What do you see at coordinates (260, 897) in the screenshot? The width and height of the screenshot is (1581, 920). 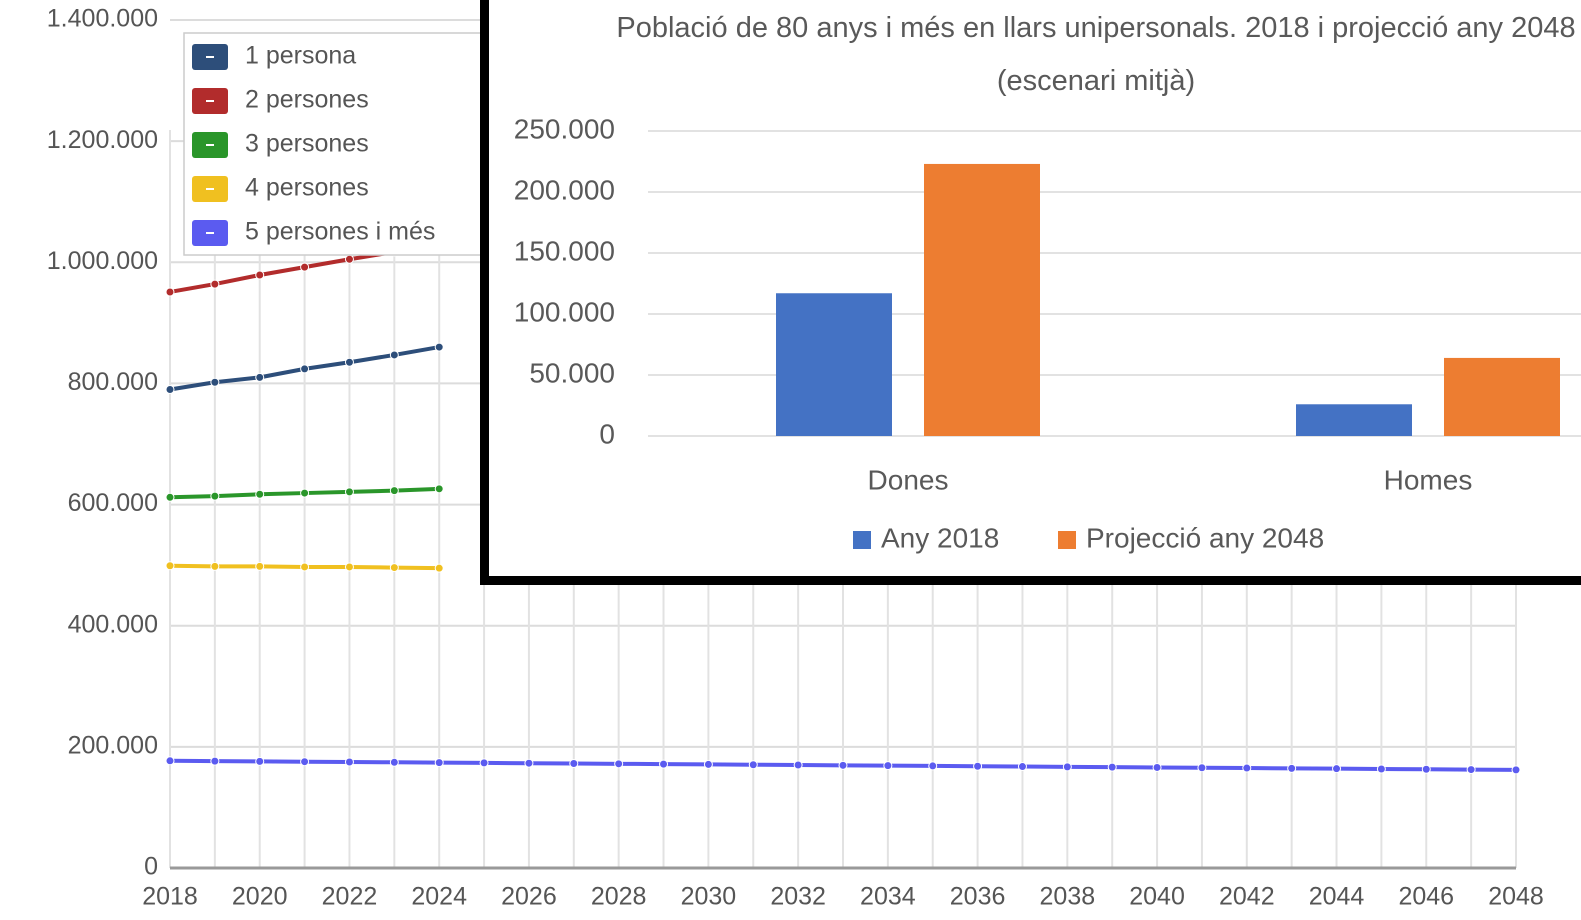 I see `x-tick-label: 2020` at bounding box center [260, 897].